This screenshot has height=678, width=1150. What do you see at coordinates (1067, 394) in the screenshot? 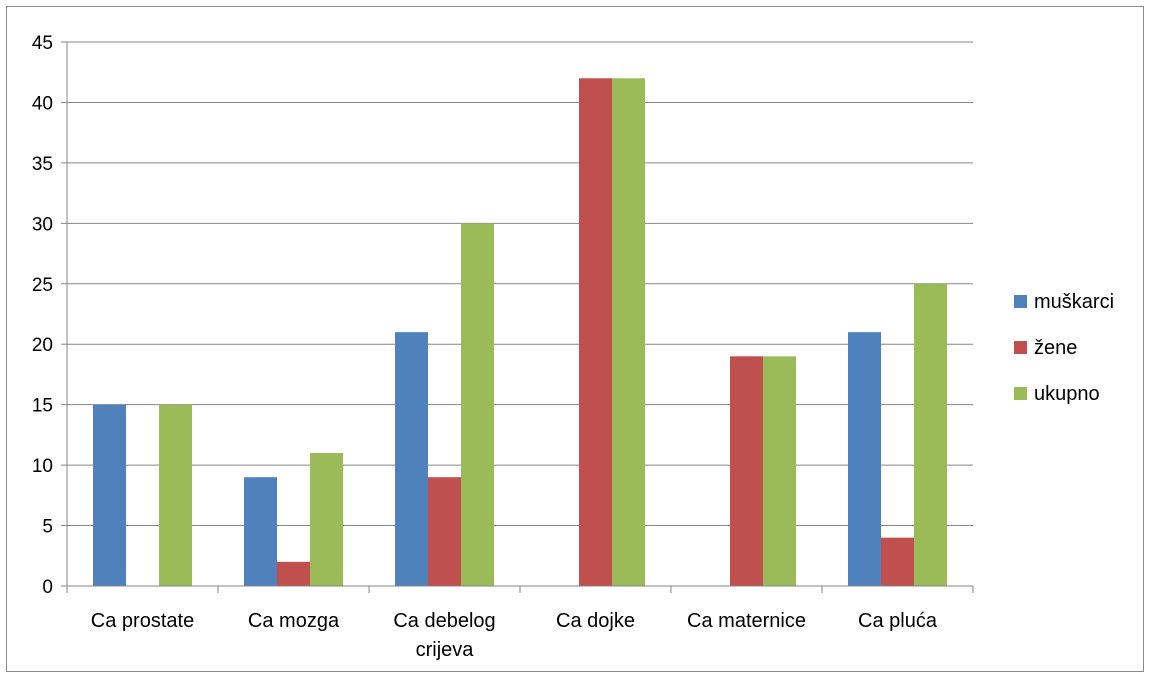
I see `legend-label: ukupno` at bounding box center [1067, 394].